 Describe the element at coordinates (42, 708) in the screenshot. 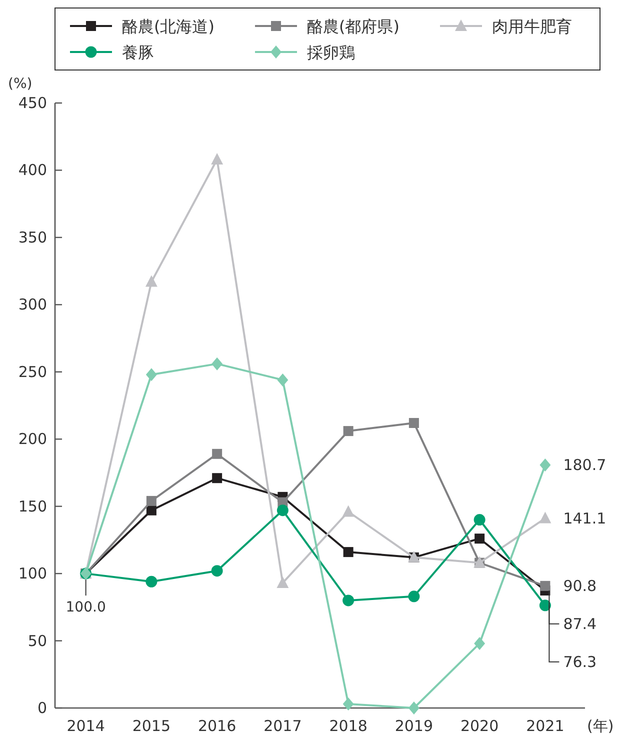

I see `y-tick-label: 0` at that location.